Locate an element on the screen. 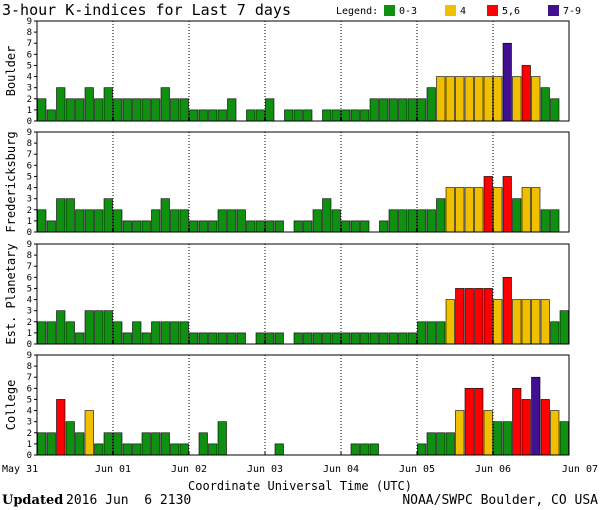 This screenshot has height=510, width=600. station-label: Fredericksburg is located at coordinates (11, 181).